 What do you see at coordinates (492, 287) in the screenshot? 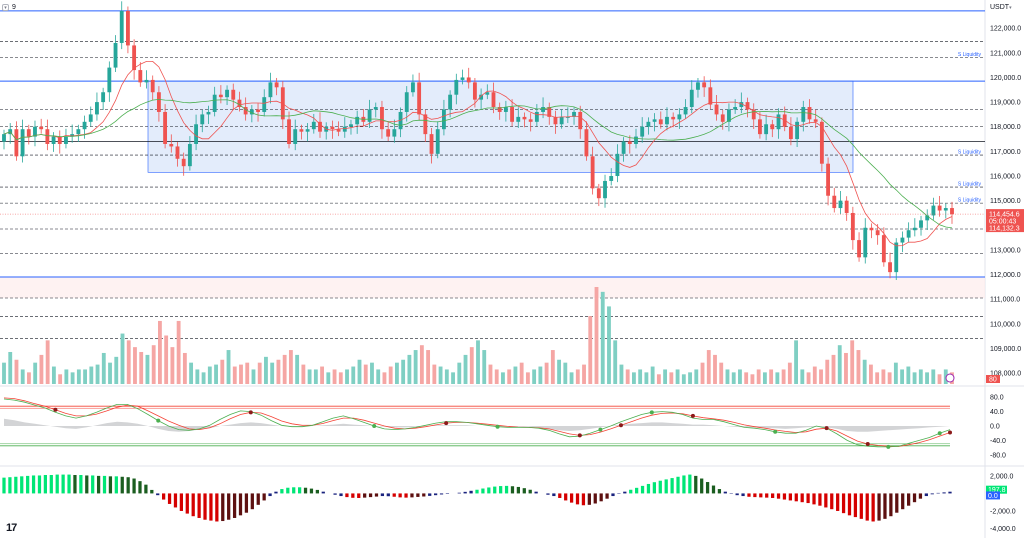
I see `sell-zone` at bounding box center [492, 287].